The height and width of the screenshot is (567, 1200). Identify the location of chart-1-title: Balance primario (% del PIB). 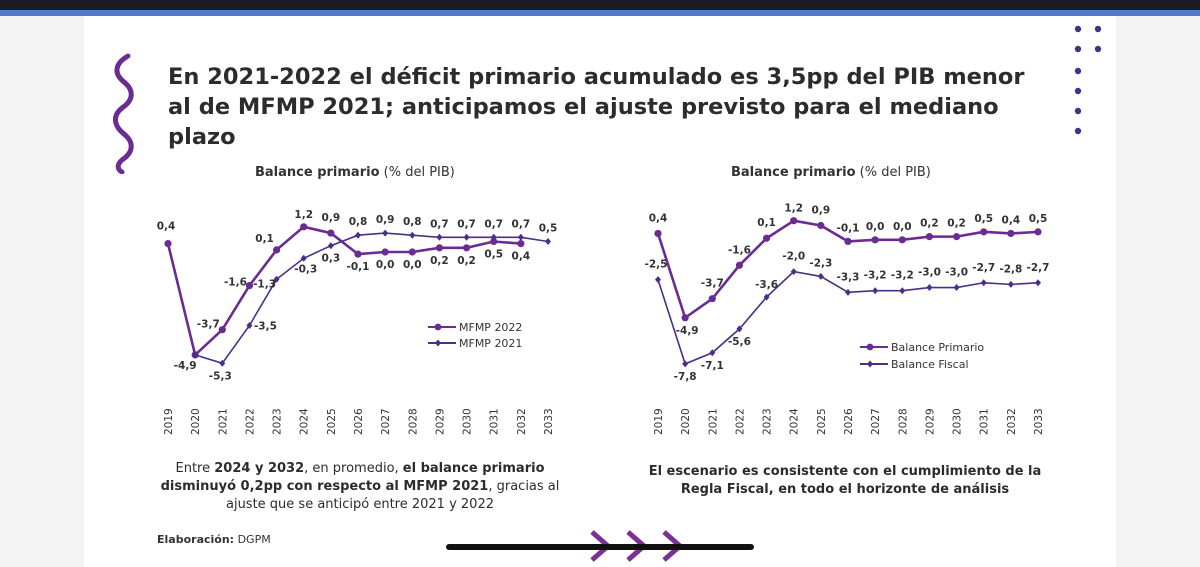
(355, 172).